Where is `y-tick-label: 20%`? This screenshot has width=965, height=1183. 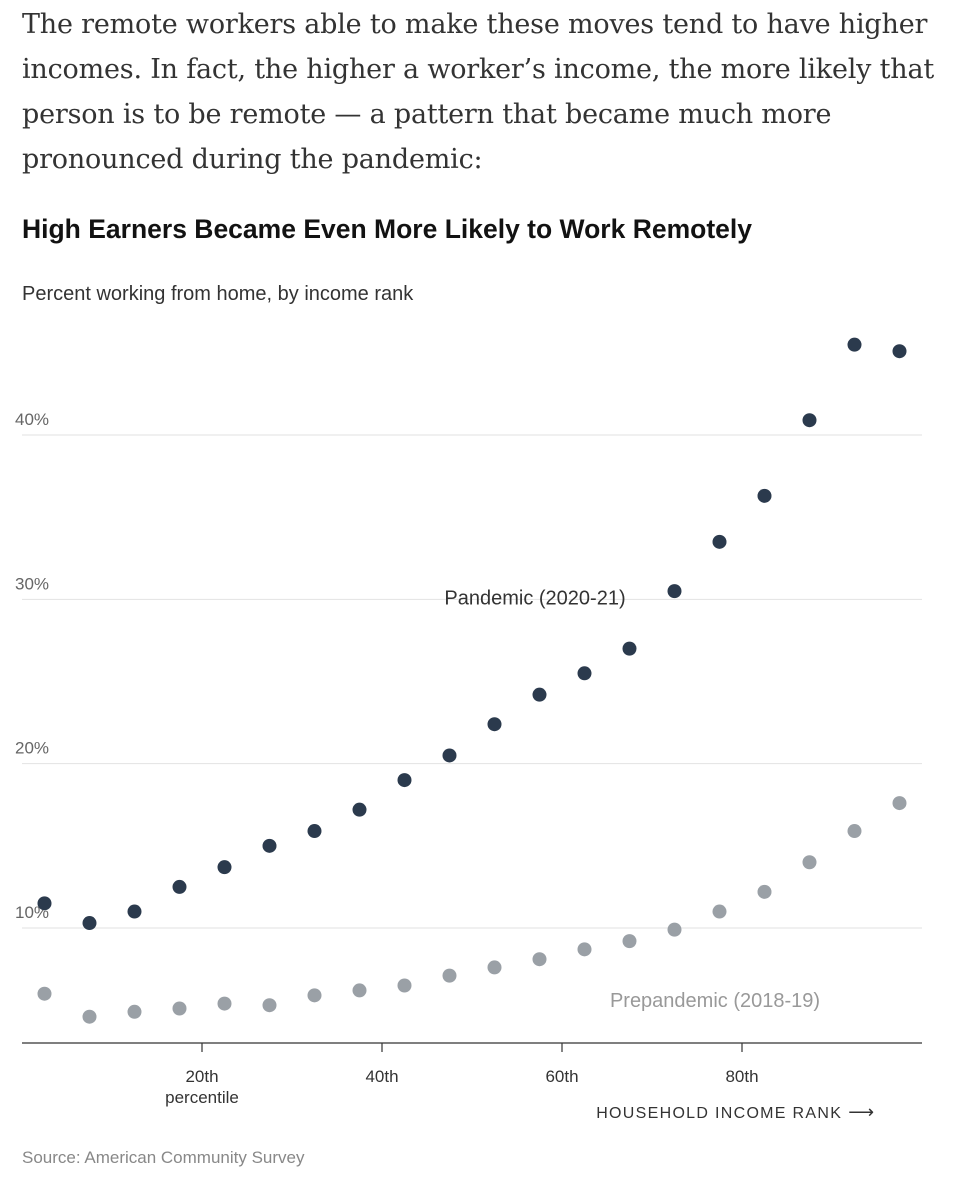 y-tick-label: 20% is located at coordinates (32, 748).